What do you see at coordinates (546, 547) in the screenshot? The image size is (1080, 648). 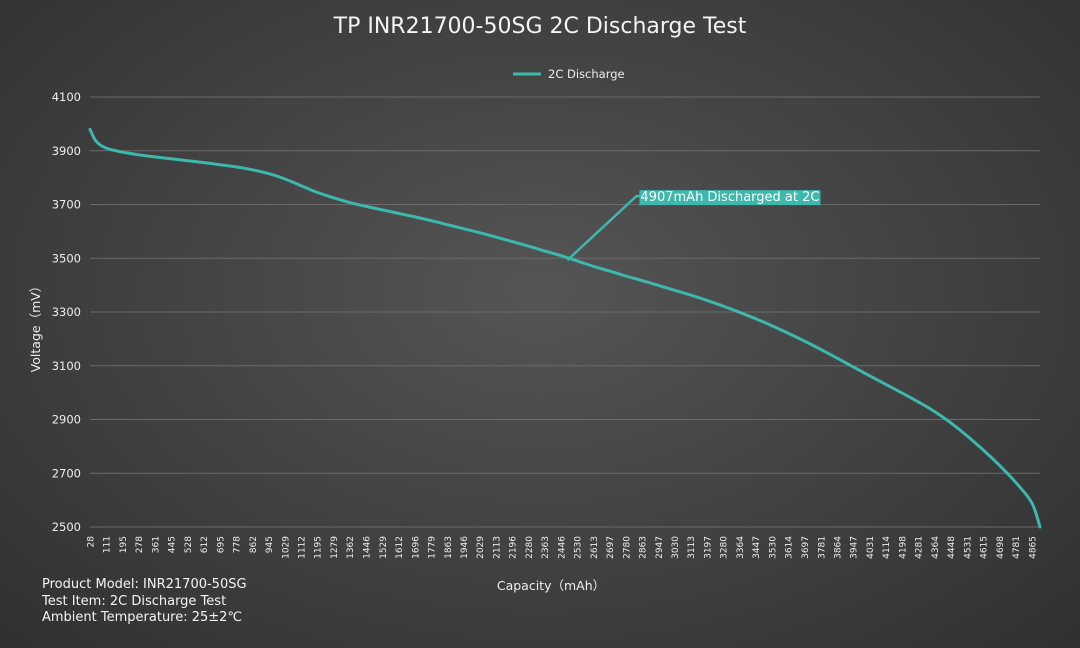 I see `x-tick-label: 2363` at bounding box center [546, 547].